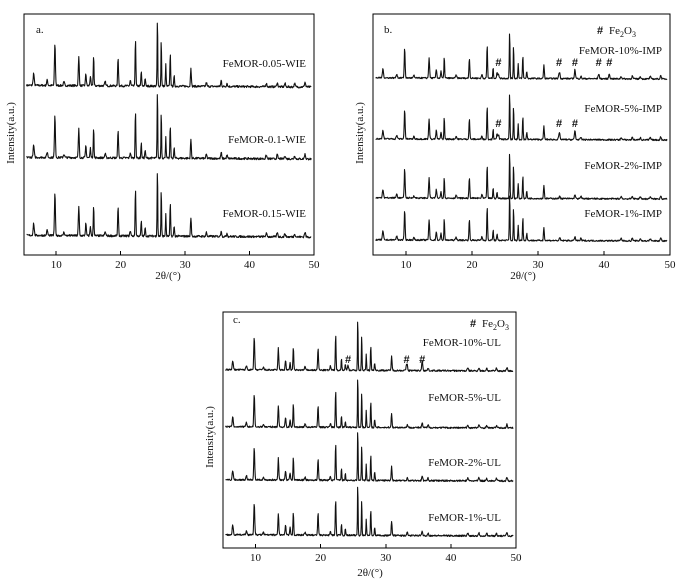 The image size is (697, 583). What do you see at coordinates (521, 177) in the screenshot?
I see `trace-femor-2-imp` at bounding box center [521, 177].